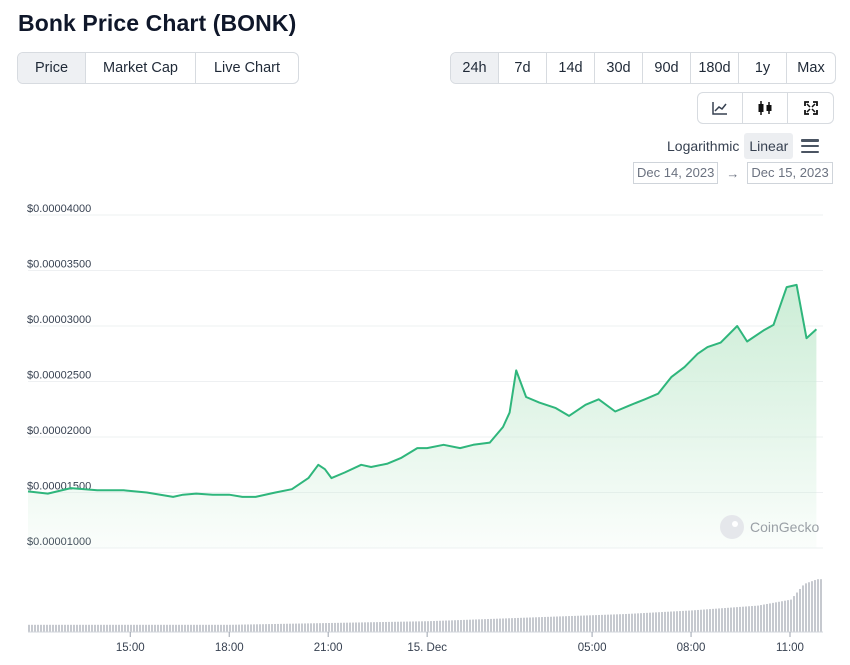 This screenshot has width=850, height=665. What do you see at coordinates (475, 68) in the screenshot?
I see `range-24h: 24h` at bounding box center [475, 68].